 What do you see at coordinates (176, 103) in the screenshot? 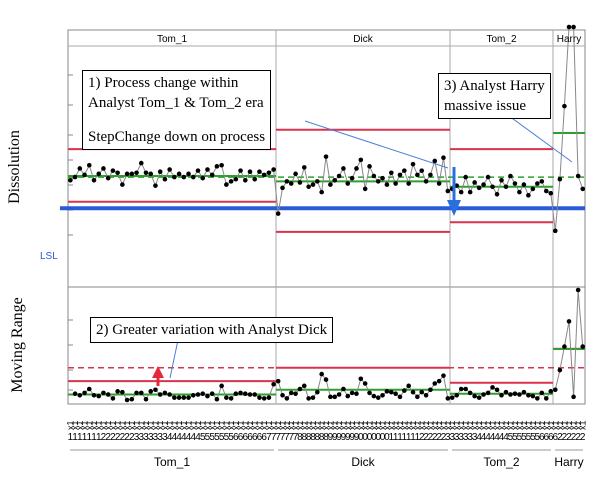
I see `annotation-process-change-line2: Analyst Tom_1 & Tom_2 era` at bounding box center [176, 103].